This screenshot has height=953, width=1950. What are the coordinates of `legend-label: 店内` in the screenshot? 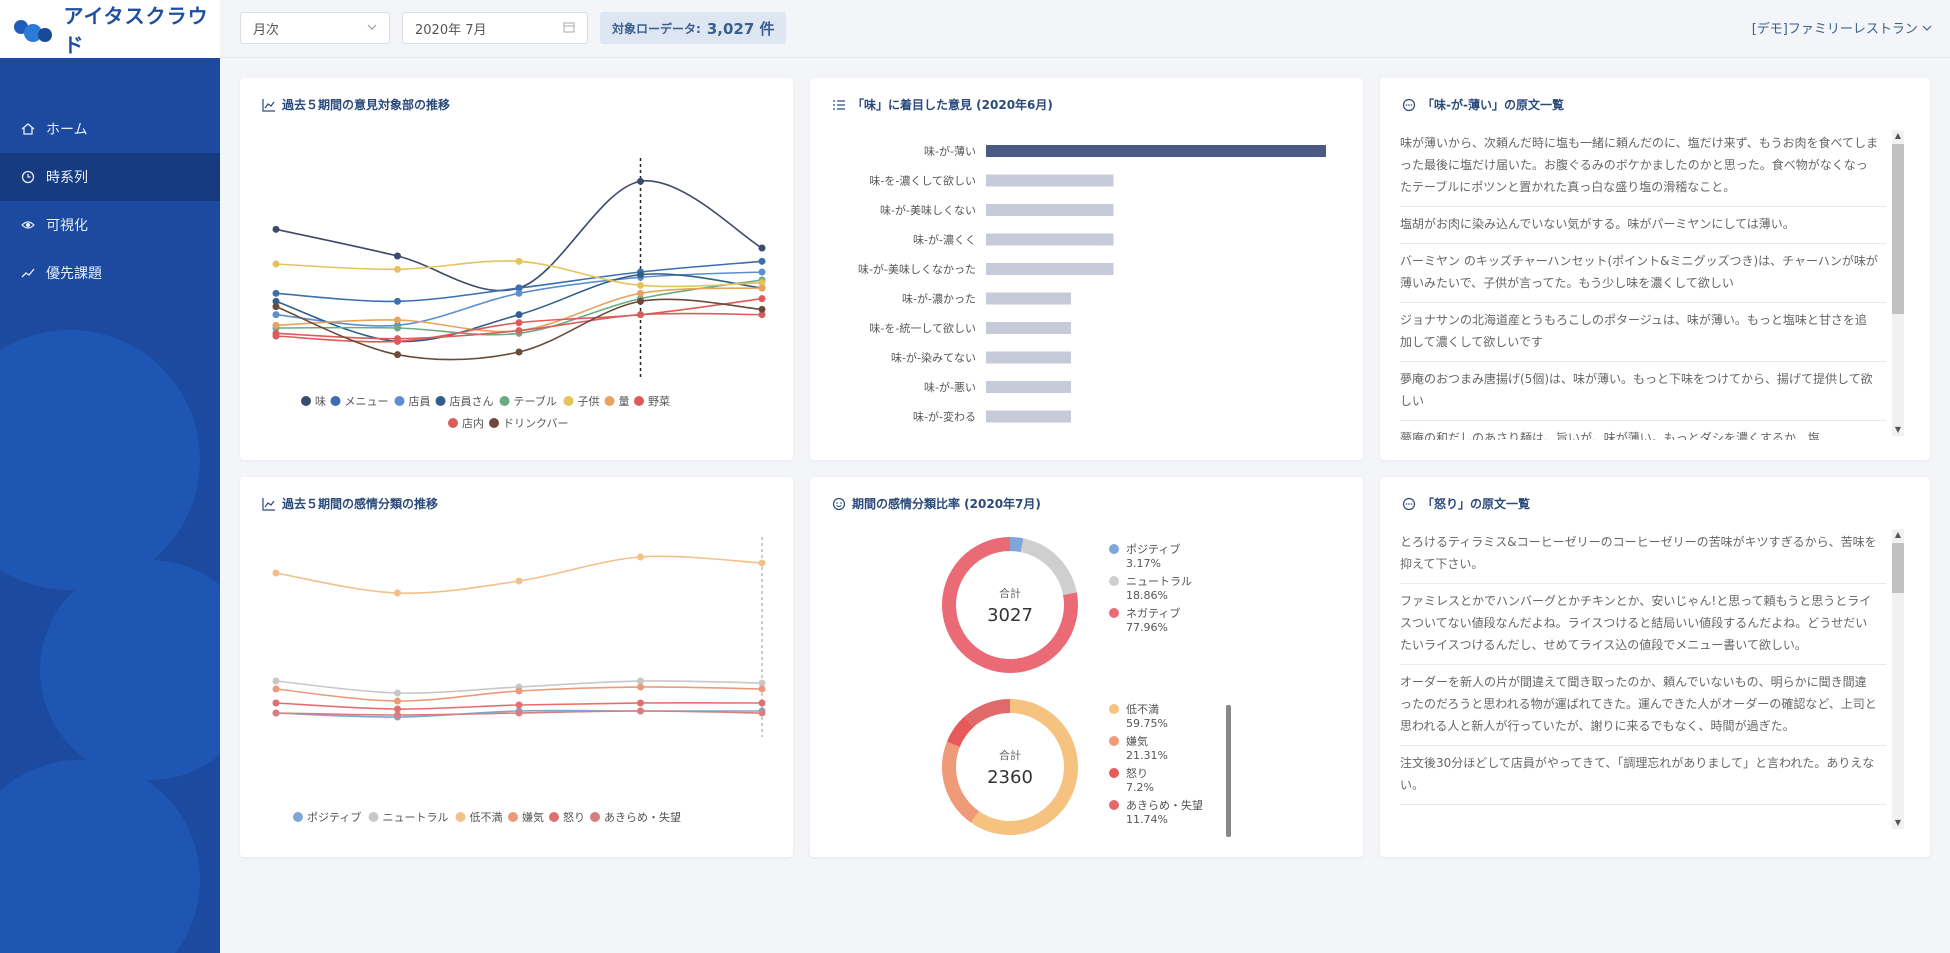 It's located at (473, 423).